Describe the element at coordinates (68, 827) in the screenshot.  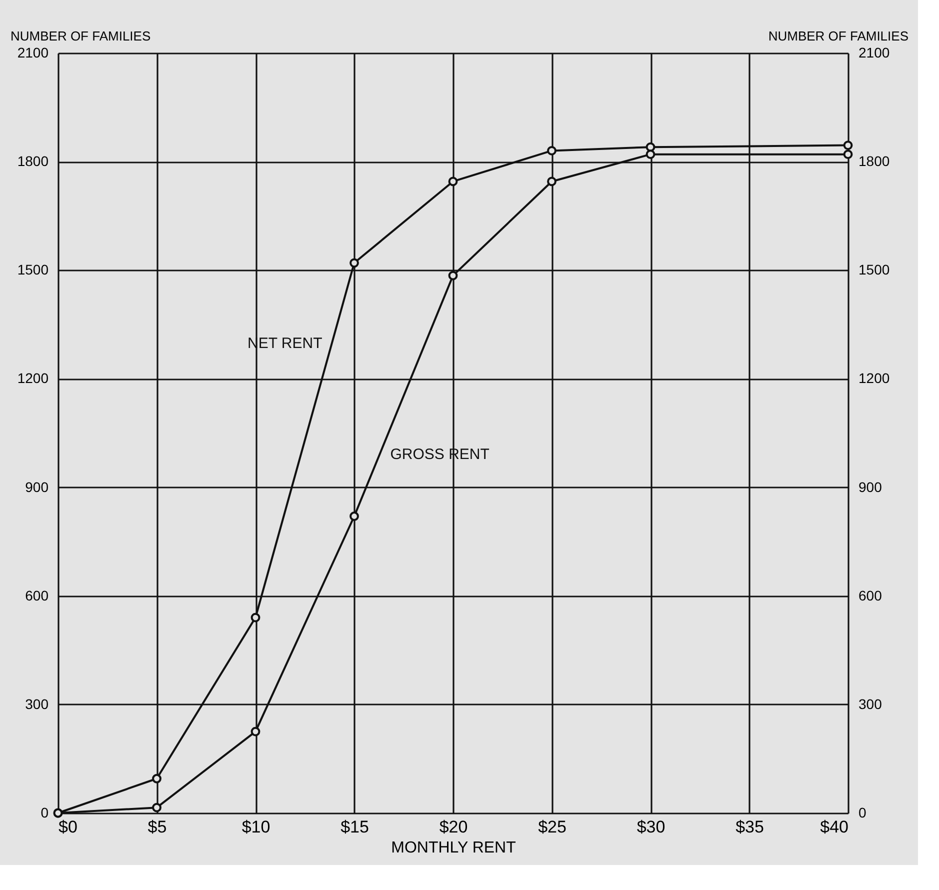
I see `x-tick-label: $0` at that location.